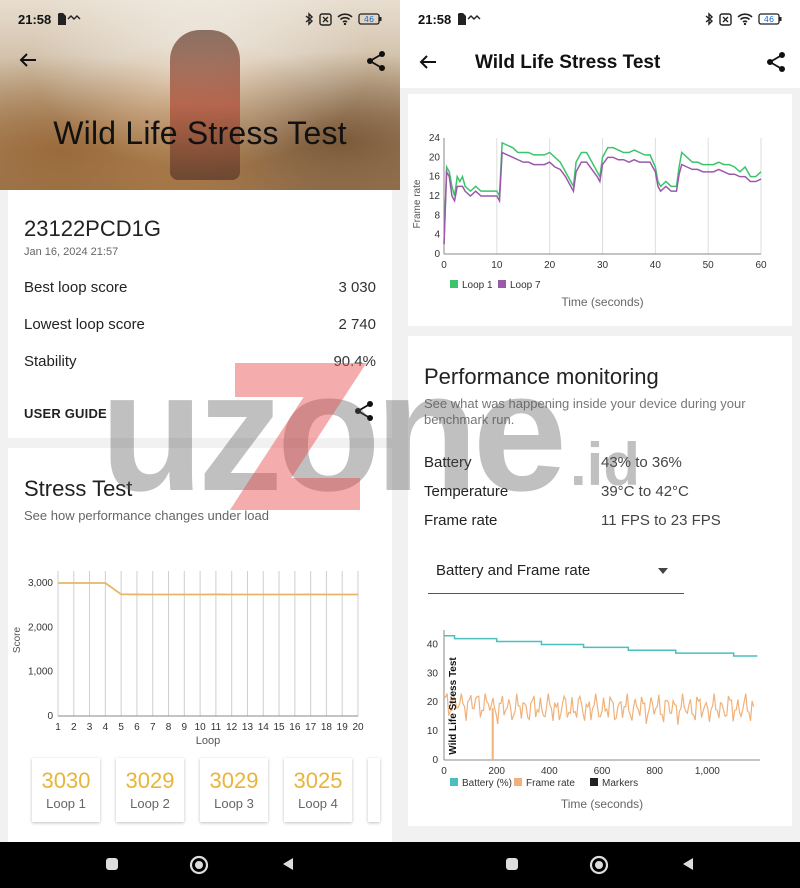 The image size is (800, 888). Describe the element at coordinates (364, 411) in the screenshot. I see `share-result-icon` at that location.